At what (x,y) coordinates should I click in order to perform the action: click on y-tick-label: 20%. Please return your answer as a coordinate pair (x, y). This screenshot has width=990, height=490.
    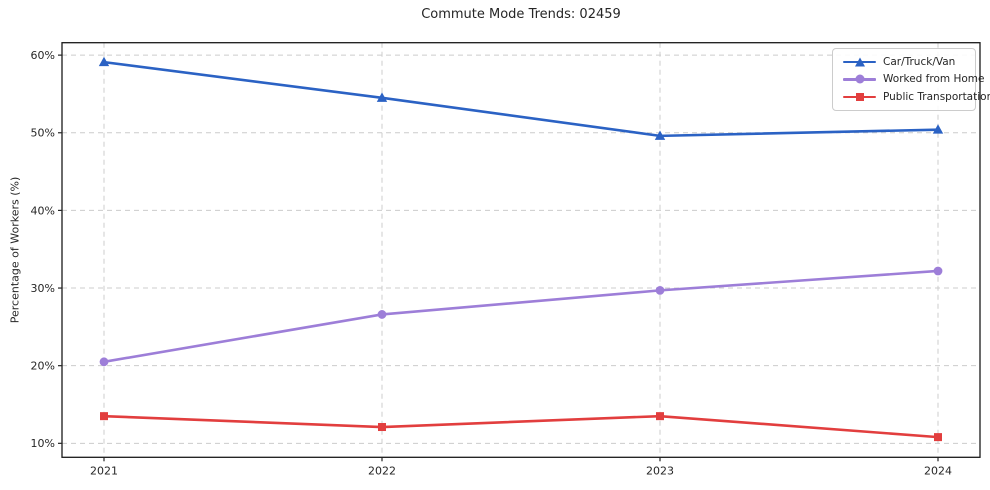
    Looking at the image, I should click on (43, 366).